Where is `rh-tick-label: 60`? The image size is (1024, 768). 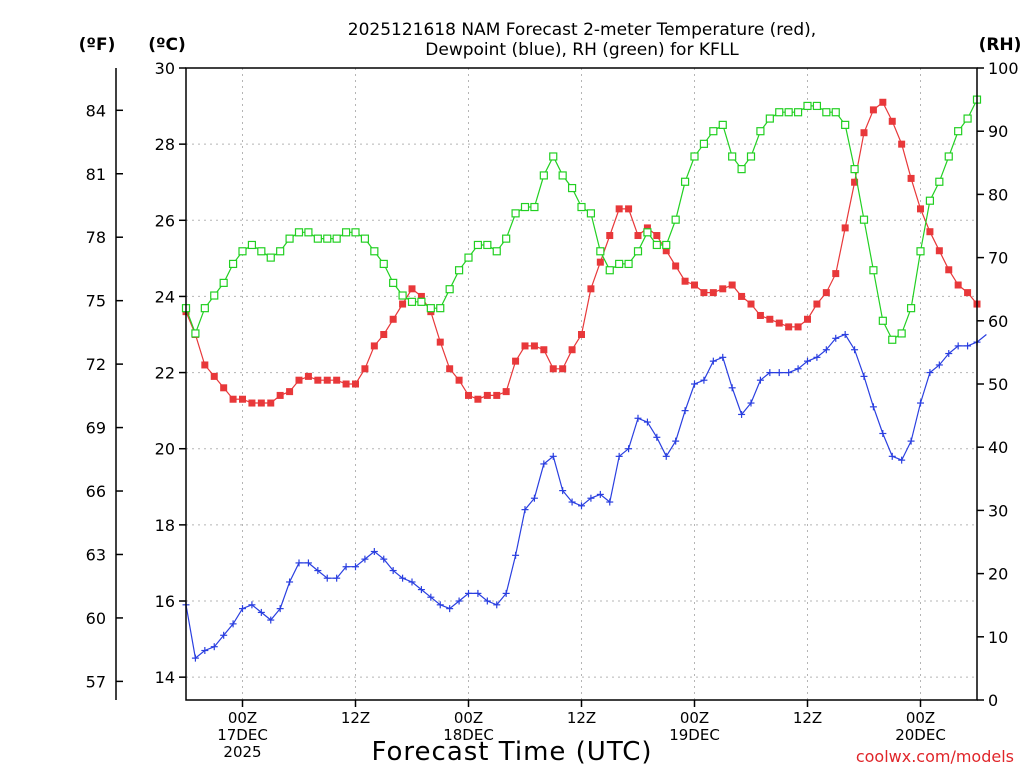
rh-tick-label: 60 is located at coordinates (998, 321).